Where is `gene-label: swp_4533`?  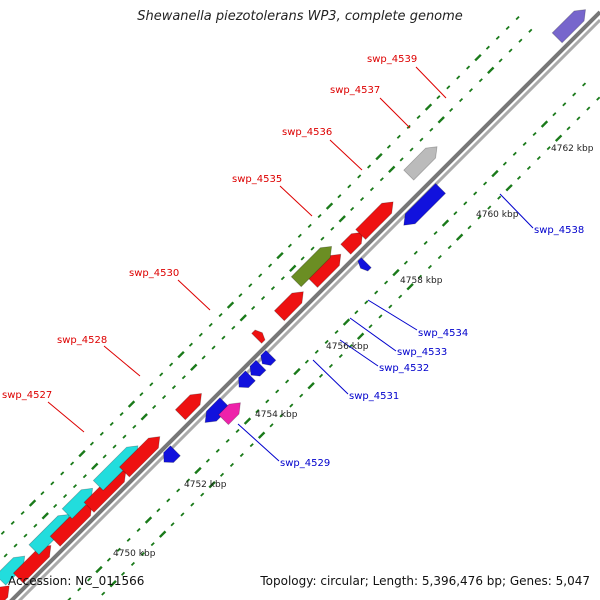
gene-label: swp_4533 is located at coordinates (422, 352).